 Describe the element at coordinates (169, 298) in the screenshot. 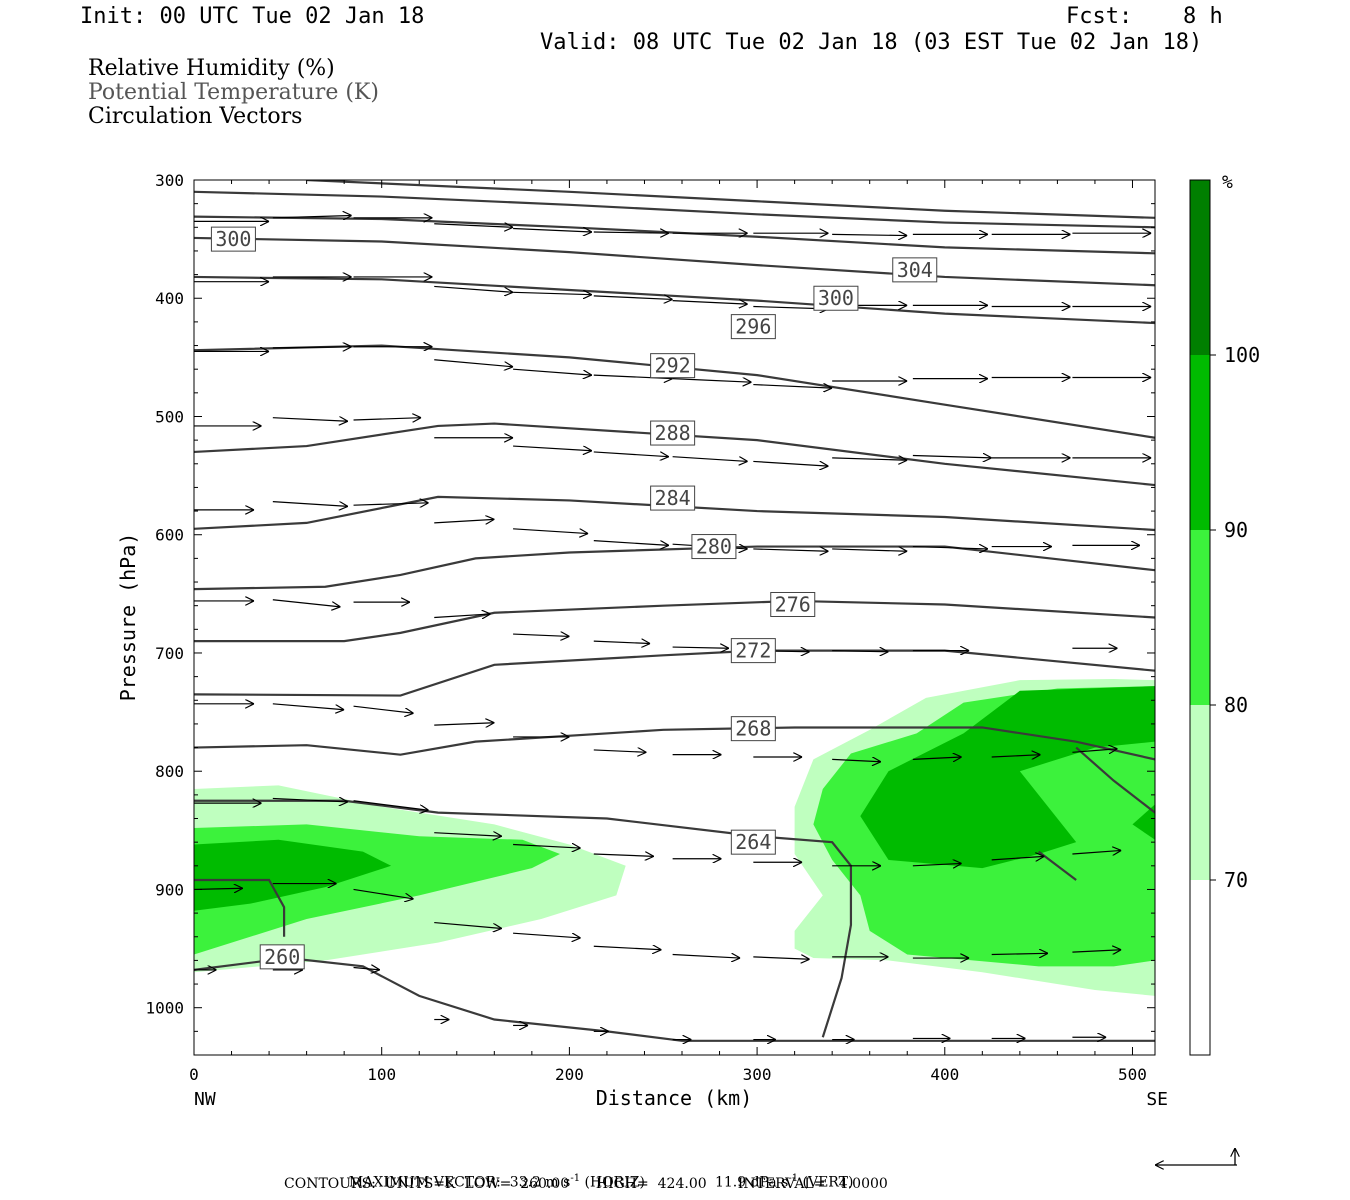

I see `y-tick-label: 400` at that location.